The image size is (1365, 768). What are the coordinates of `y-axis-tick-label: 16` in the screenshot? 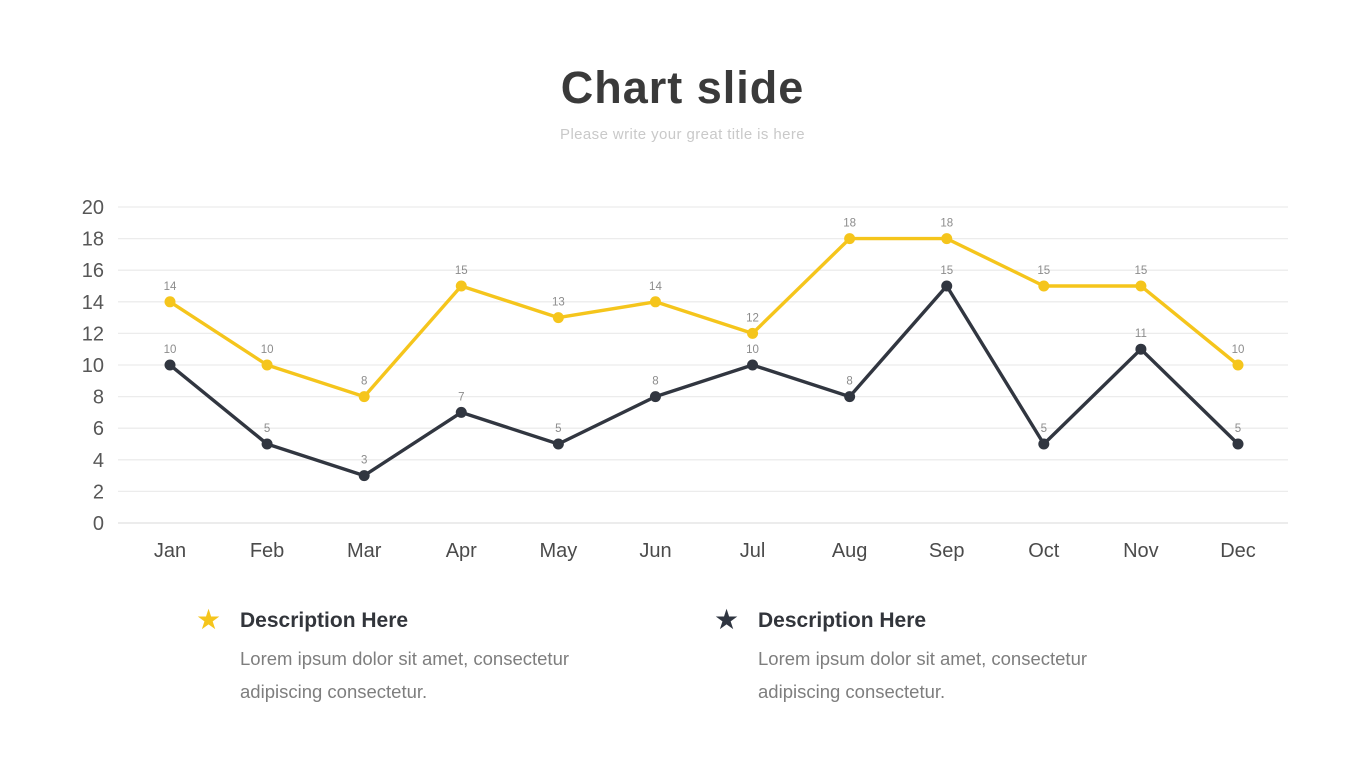 It's located at (93, 271).